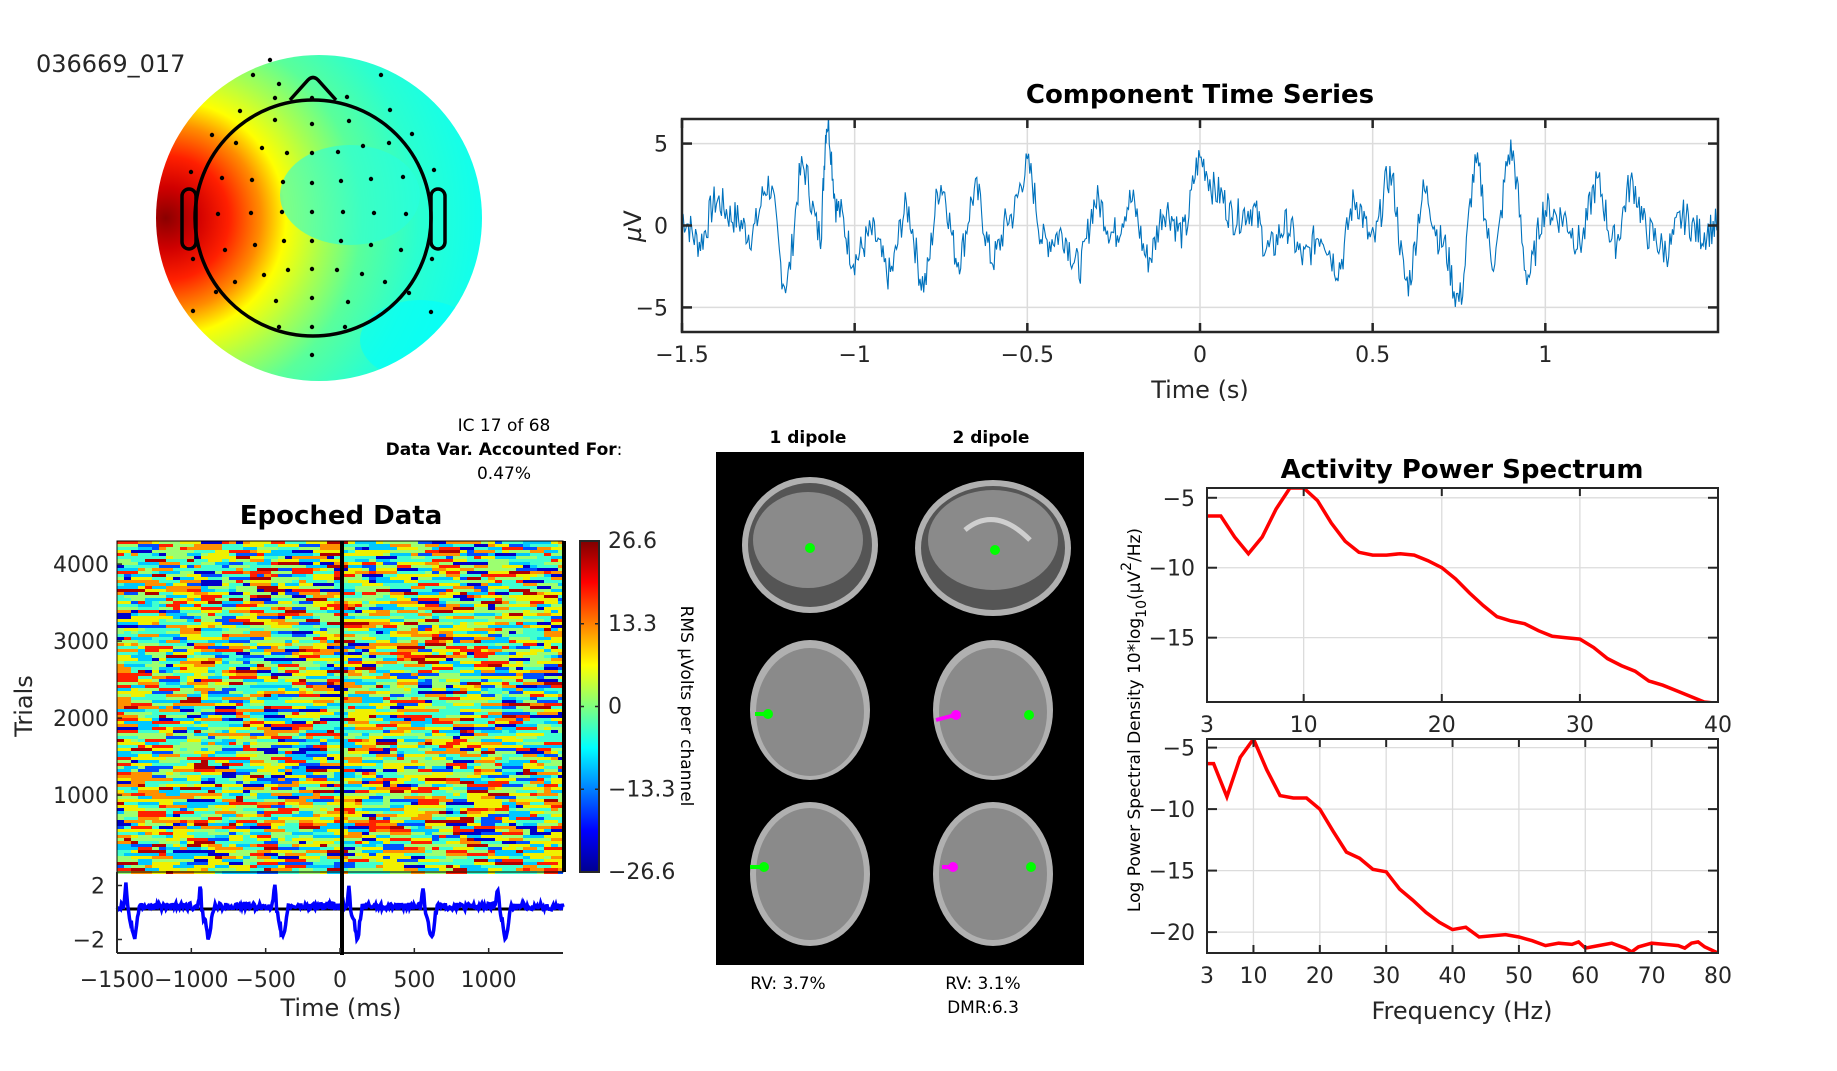  I want to click on dipole-col2-title: 2 dipole, so click(991, 438).